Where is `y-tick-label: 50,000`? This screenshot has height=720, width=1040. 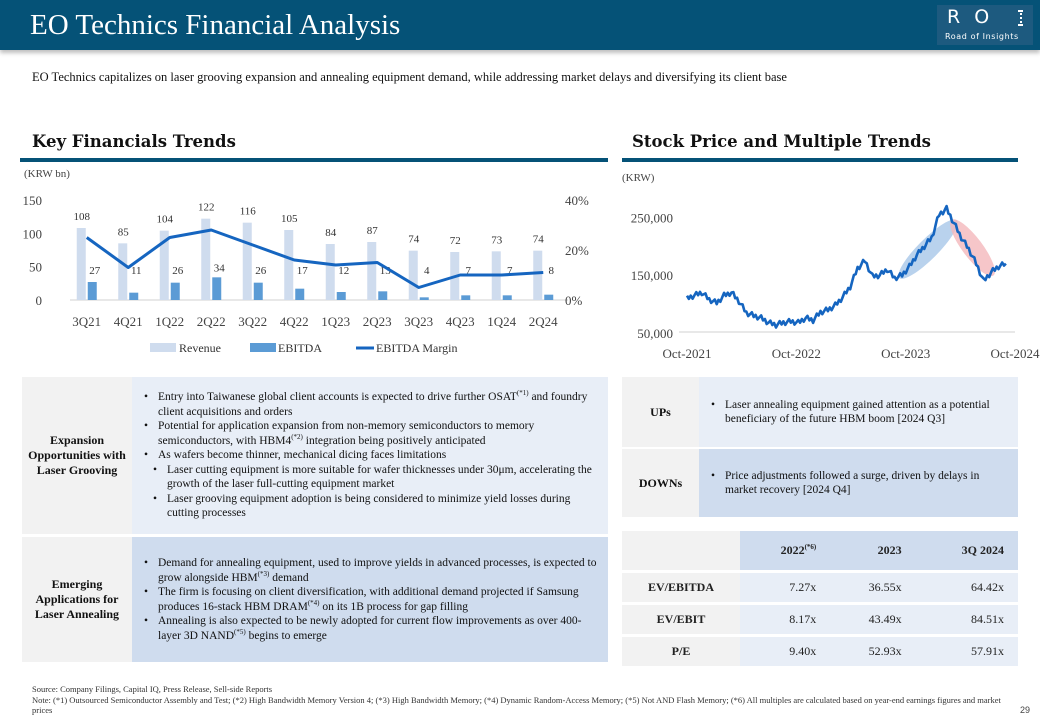
y-tick-label: 50,000 is located at coordinates (655, 333).